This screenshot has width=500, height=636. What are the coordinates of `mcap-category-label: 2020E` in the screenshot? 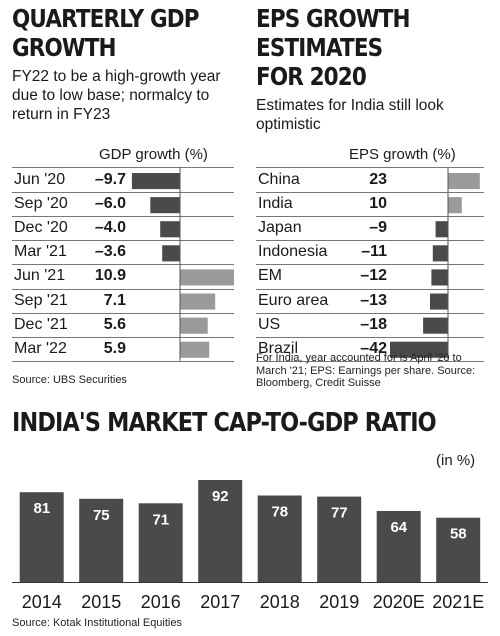 It's located at (399, 602).